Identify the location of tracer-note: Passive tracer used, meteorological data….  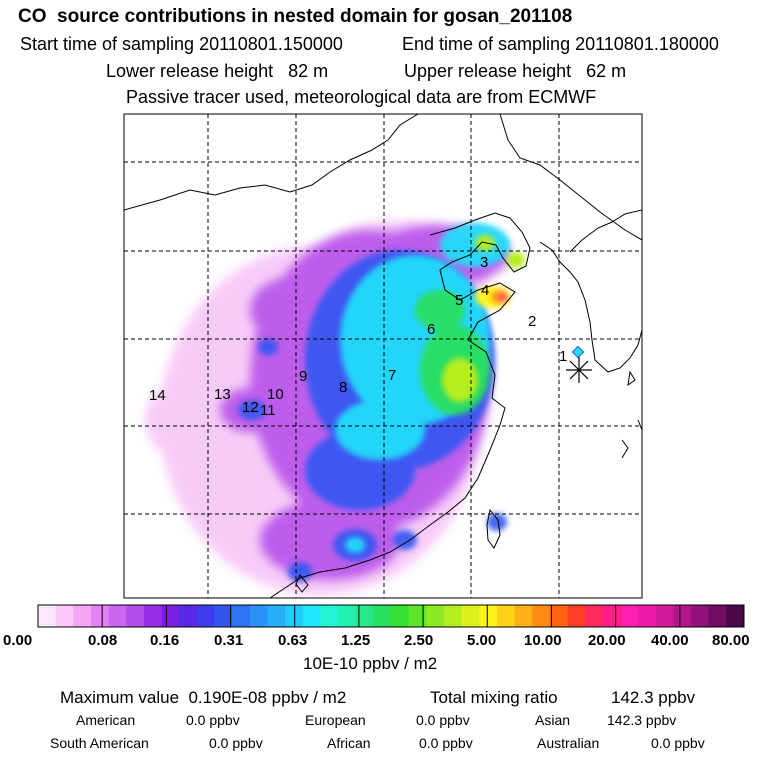
(361, 97).